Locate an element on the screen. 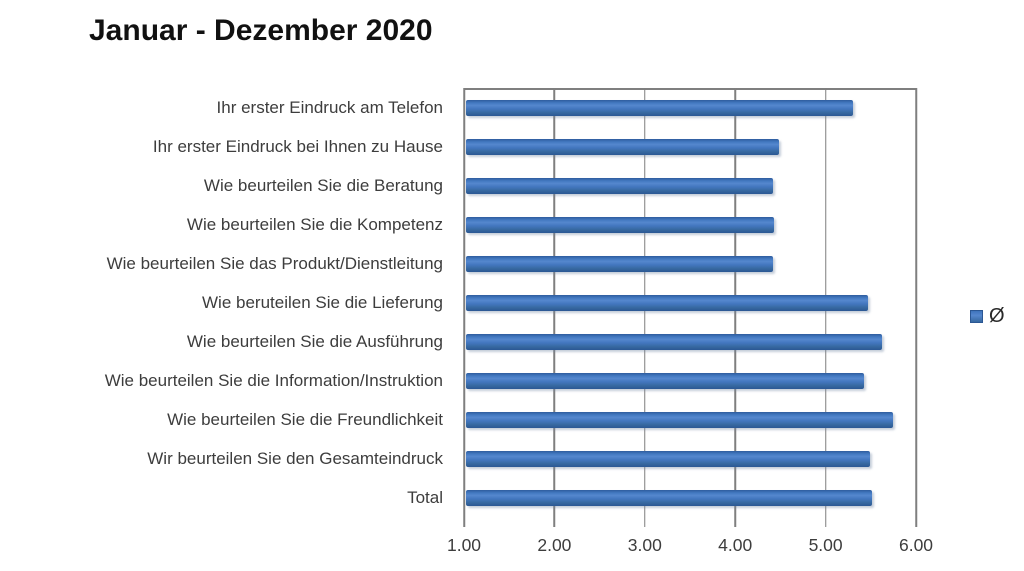 The height and width of the screenshot is (571, 1024). gridline-x-1.00 is located at coordinates (464, 307).